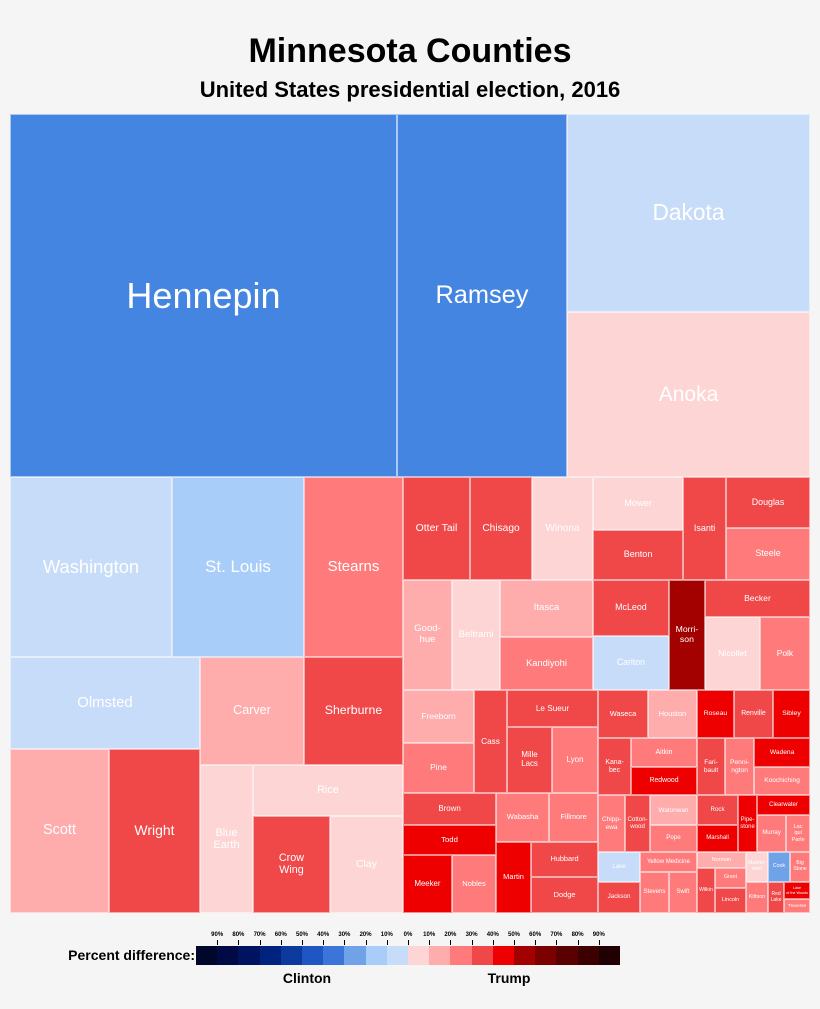 The width and height of the screenshot is (820, 1009). I want to click on county-cell: Lac qui Parle, so click(798, 834).